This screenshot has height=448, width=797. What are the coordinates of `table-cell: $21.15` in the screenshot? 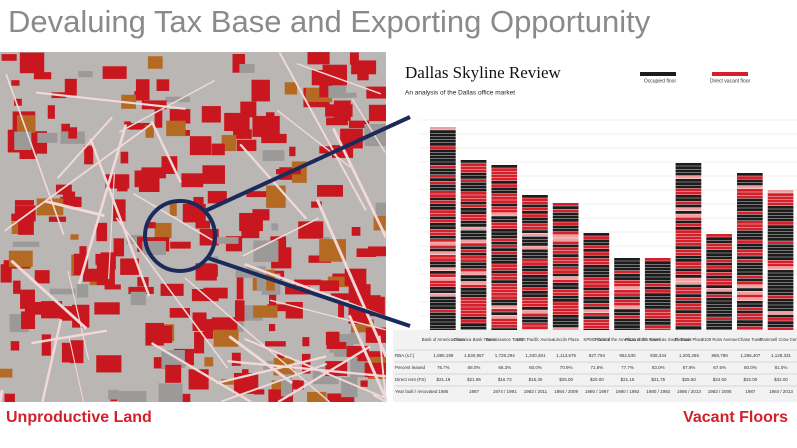 It's located at (628, 379).